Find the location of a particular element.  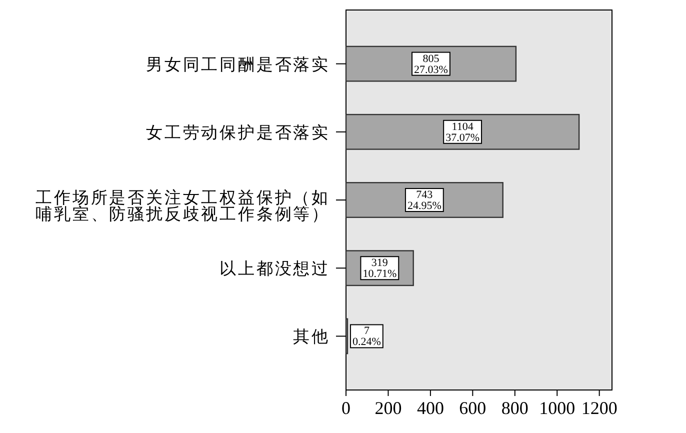

x-tick-label: 800 is located at coordinates (514, 408).